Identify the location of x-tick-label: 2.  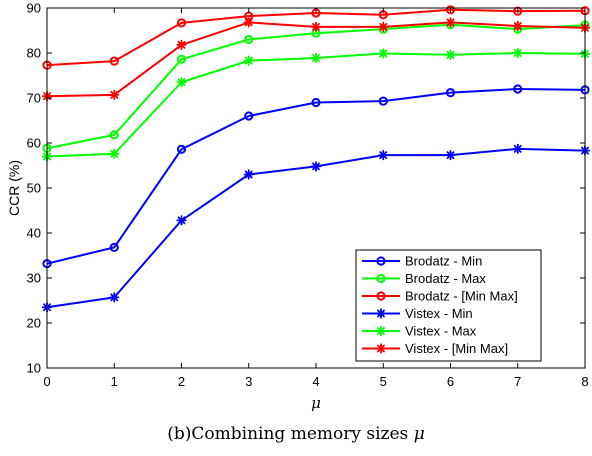
(181, 381).